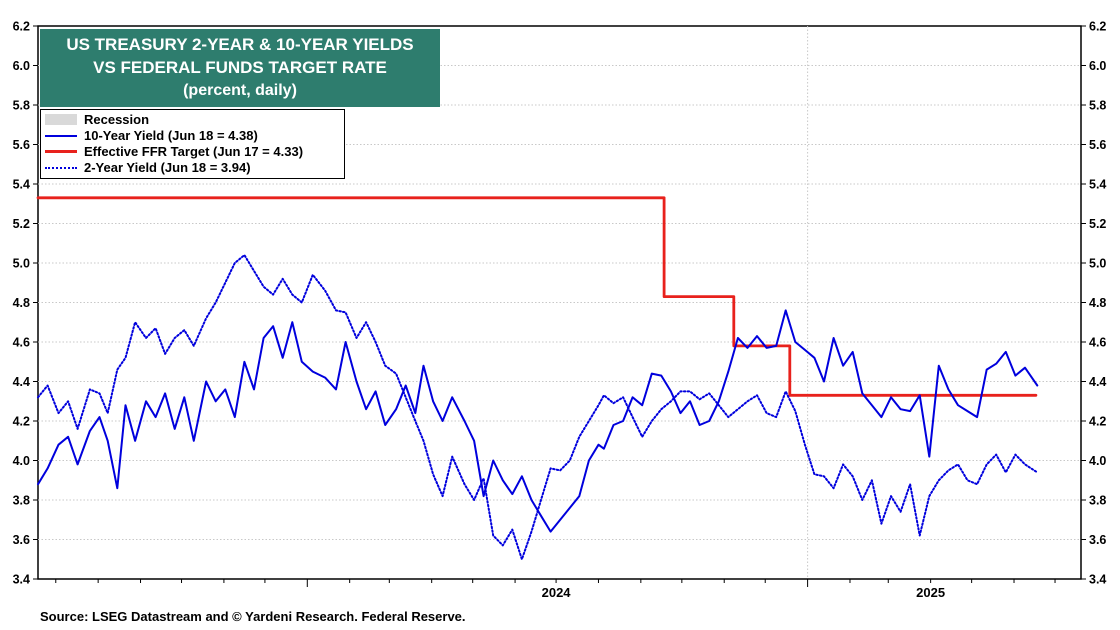 This screenshot has width=1120, height=630. I want to click on y-tick-label-right: 3.8, so click(1097, 501).